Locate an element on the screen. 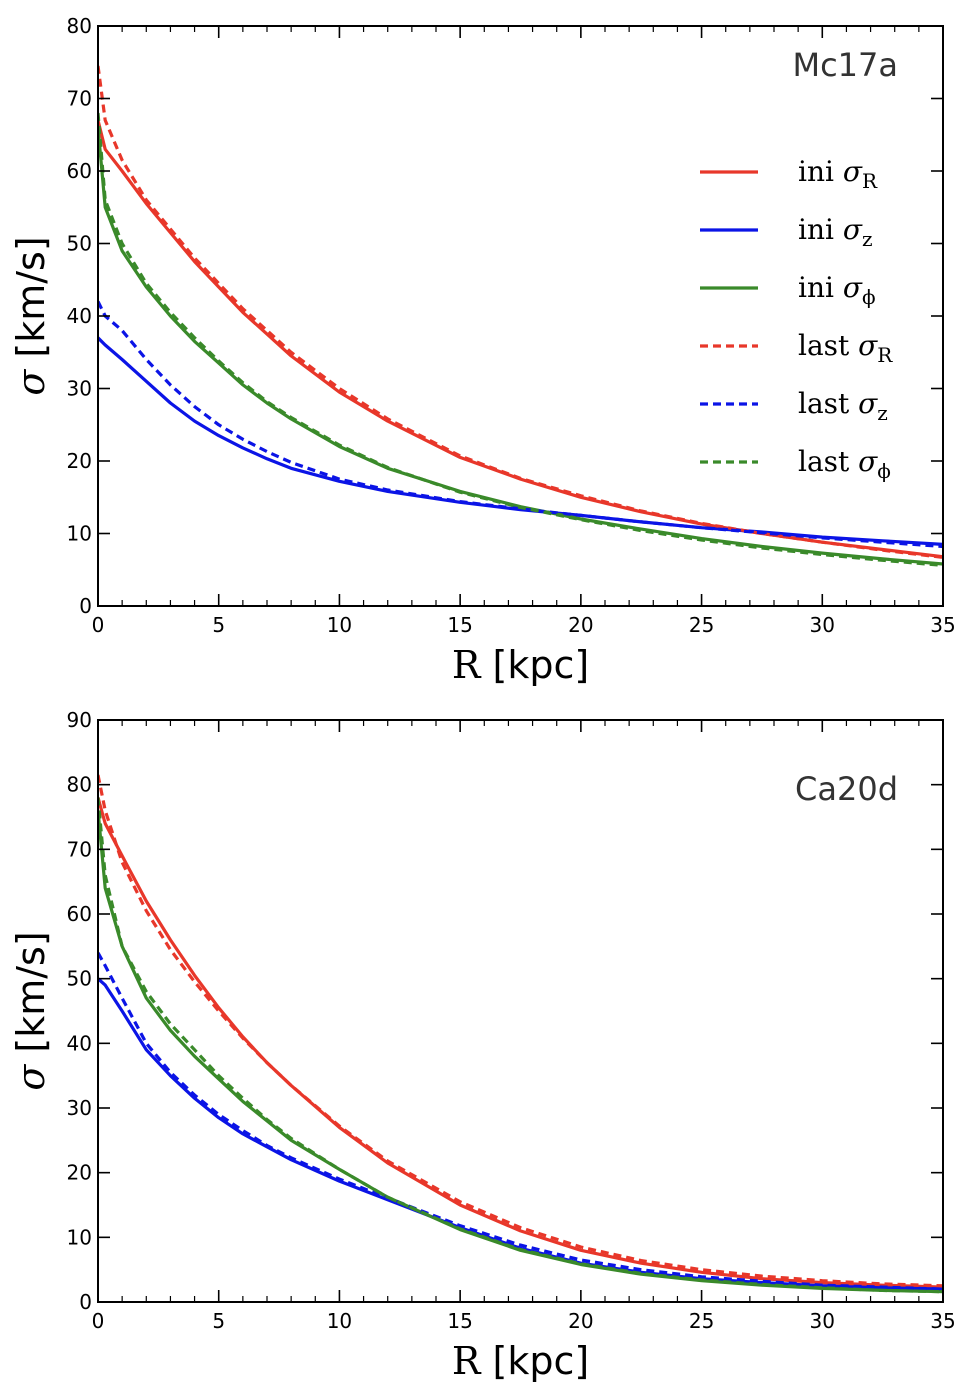 The width and height of the screenshot is (970, 1388). legend-label: ini σz is located at coordinates (835, 232).